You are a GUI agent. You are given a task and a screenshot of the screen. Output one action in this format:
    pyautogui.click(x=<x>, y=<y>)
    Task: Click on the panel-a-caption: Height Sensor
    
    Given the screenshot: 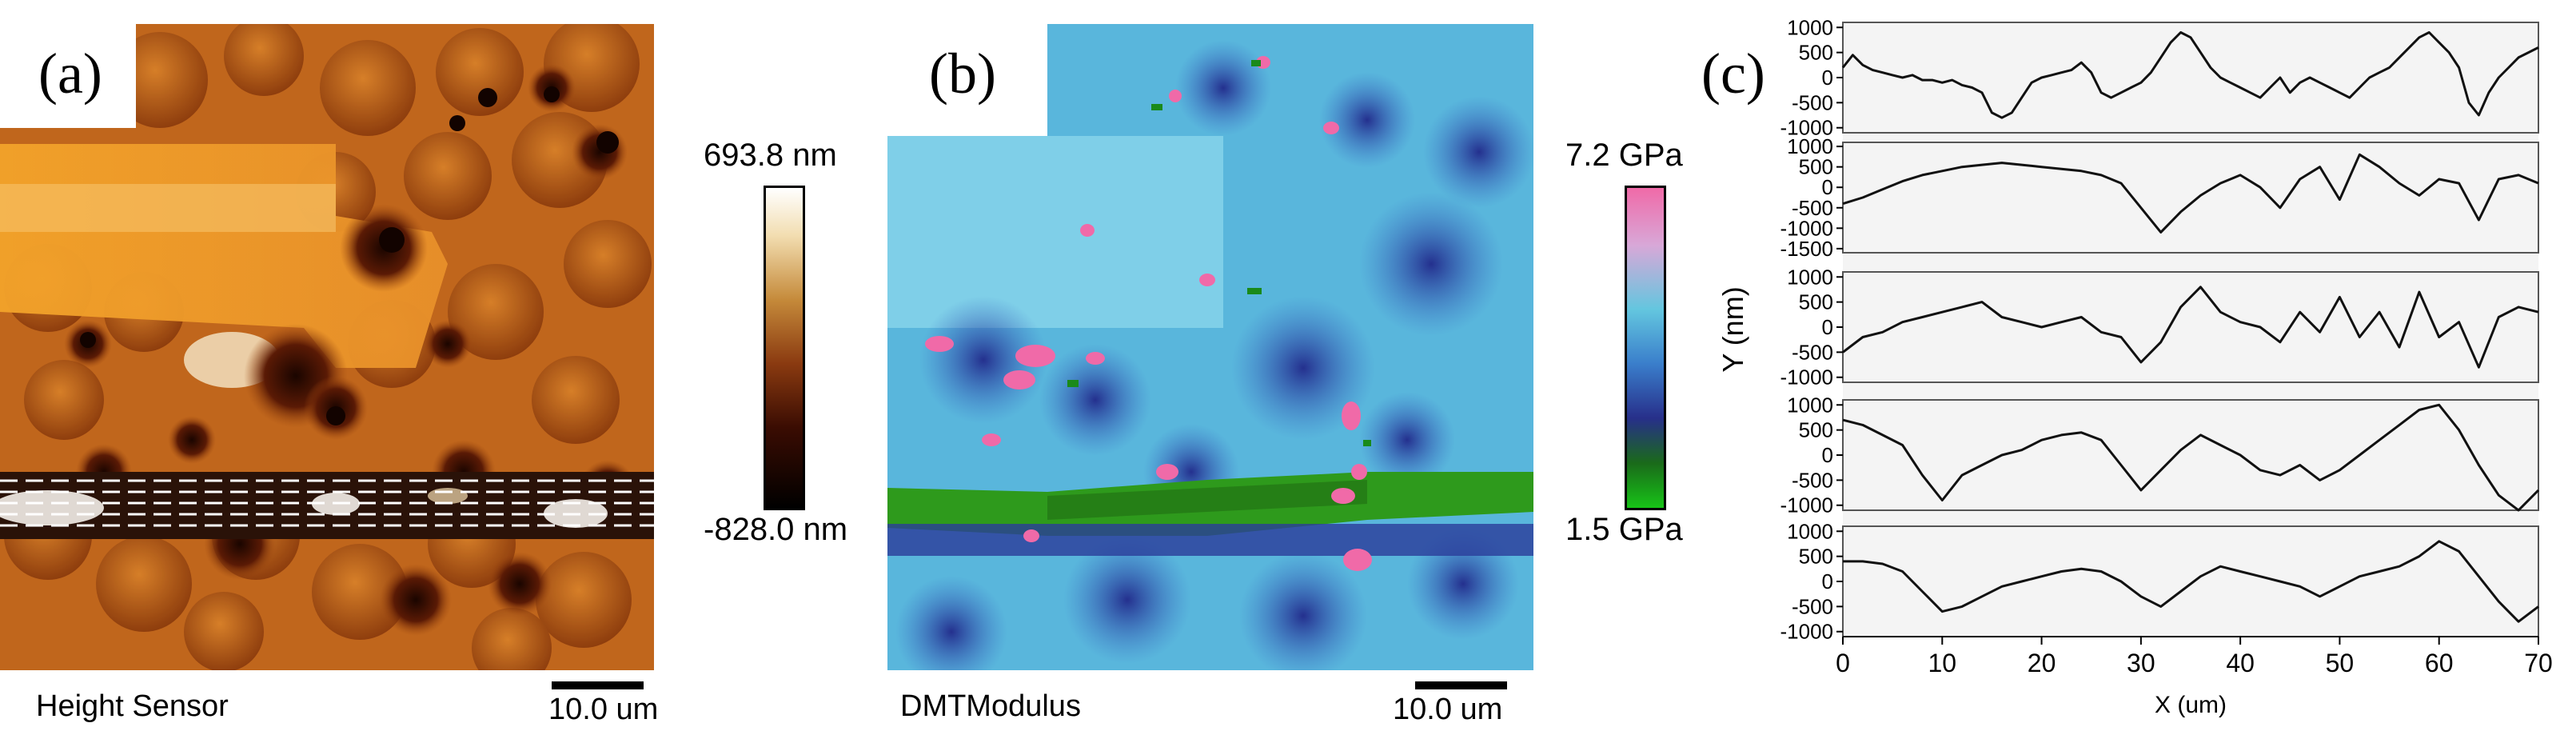 What is the action you would take?
    pyautogui.click(x=132, y=706)
    